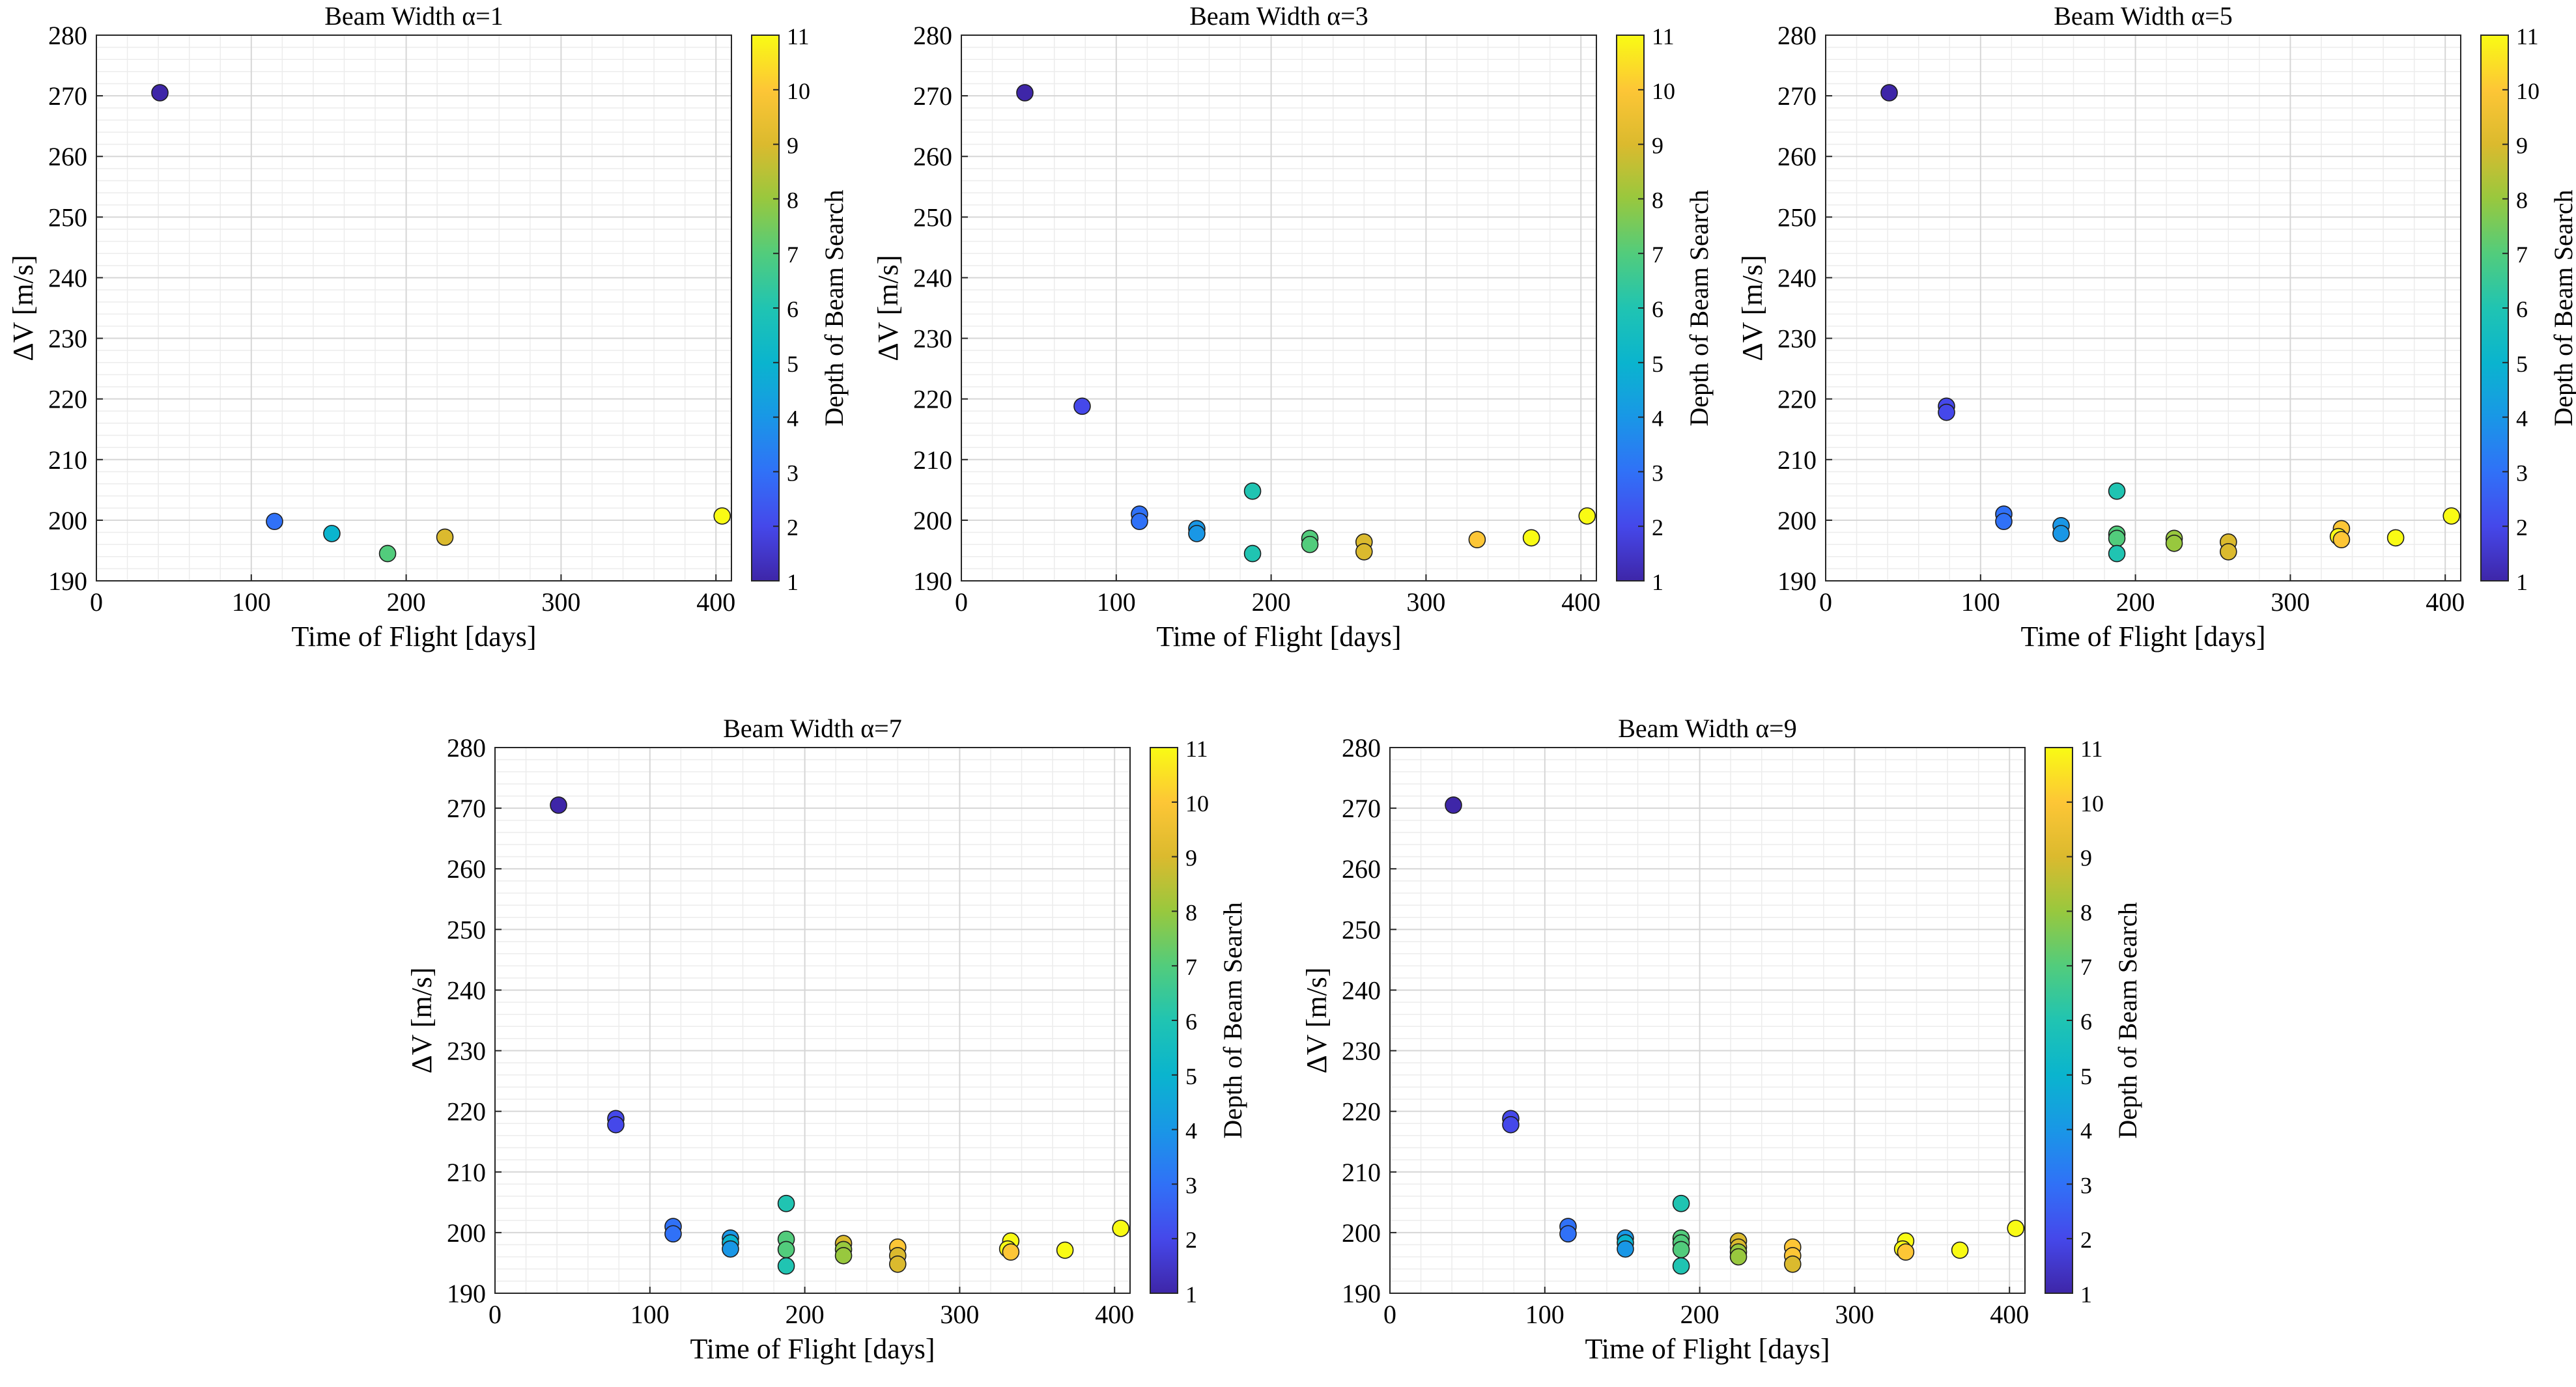 The width and height of the screenshot is (2576, 1387). Describe the element at coordinates (2143, 16) in the screenshot. I see `chart-title: Beam Width α=5` at that location.